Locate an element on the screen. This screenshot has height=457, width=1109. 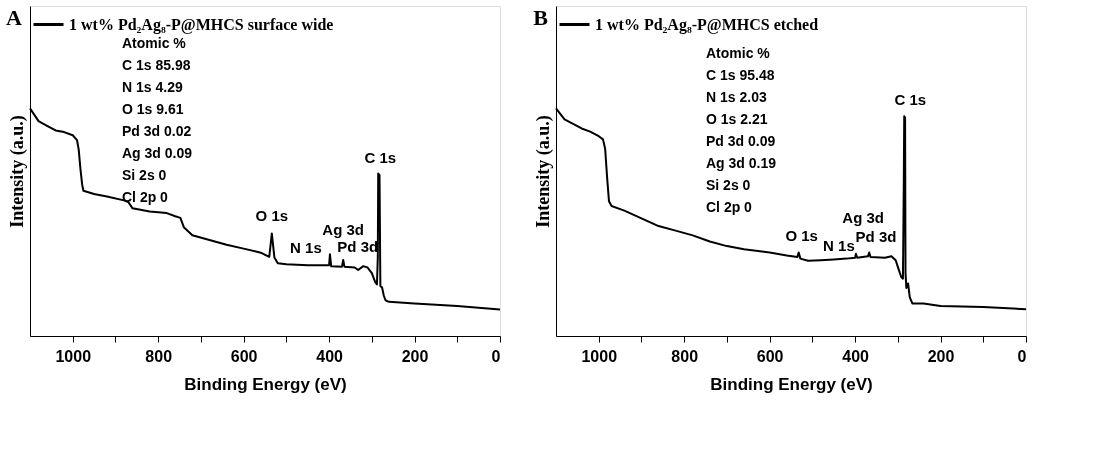
annotation: Ag 3d 0.09 is located at coordinates (157, 153).